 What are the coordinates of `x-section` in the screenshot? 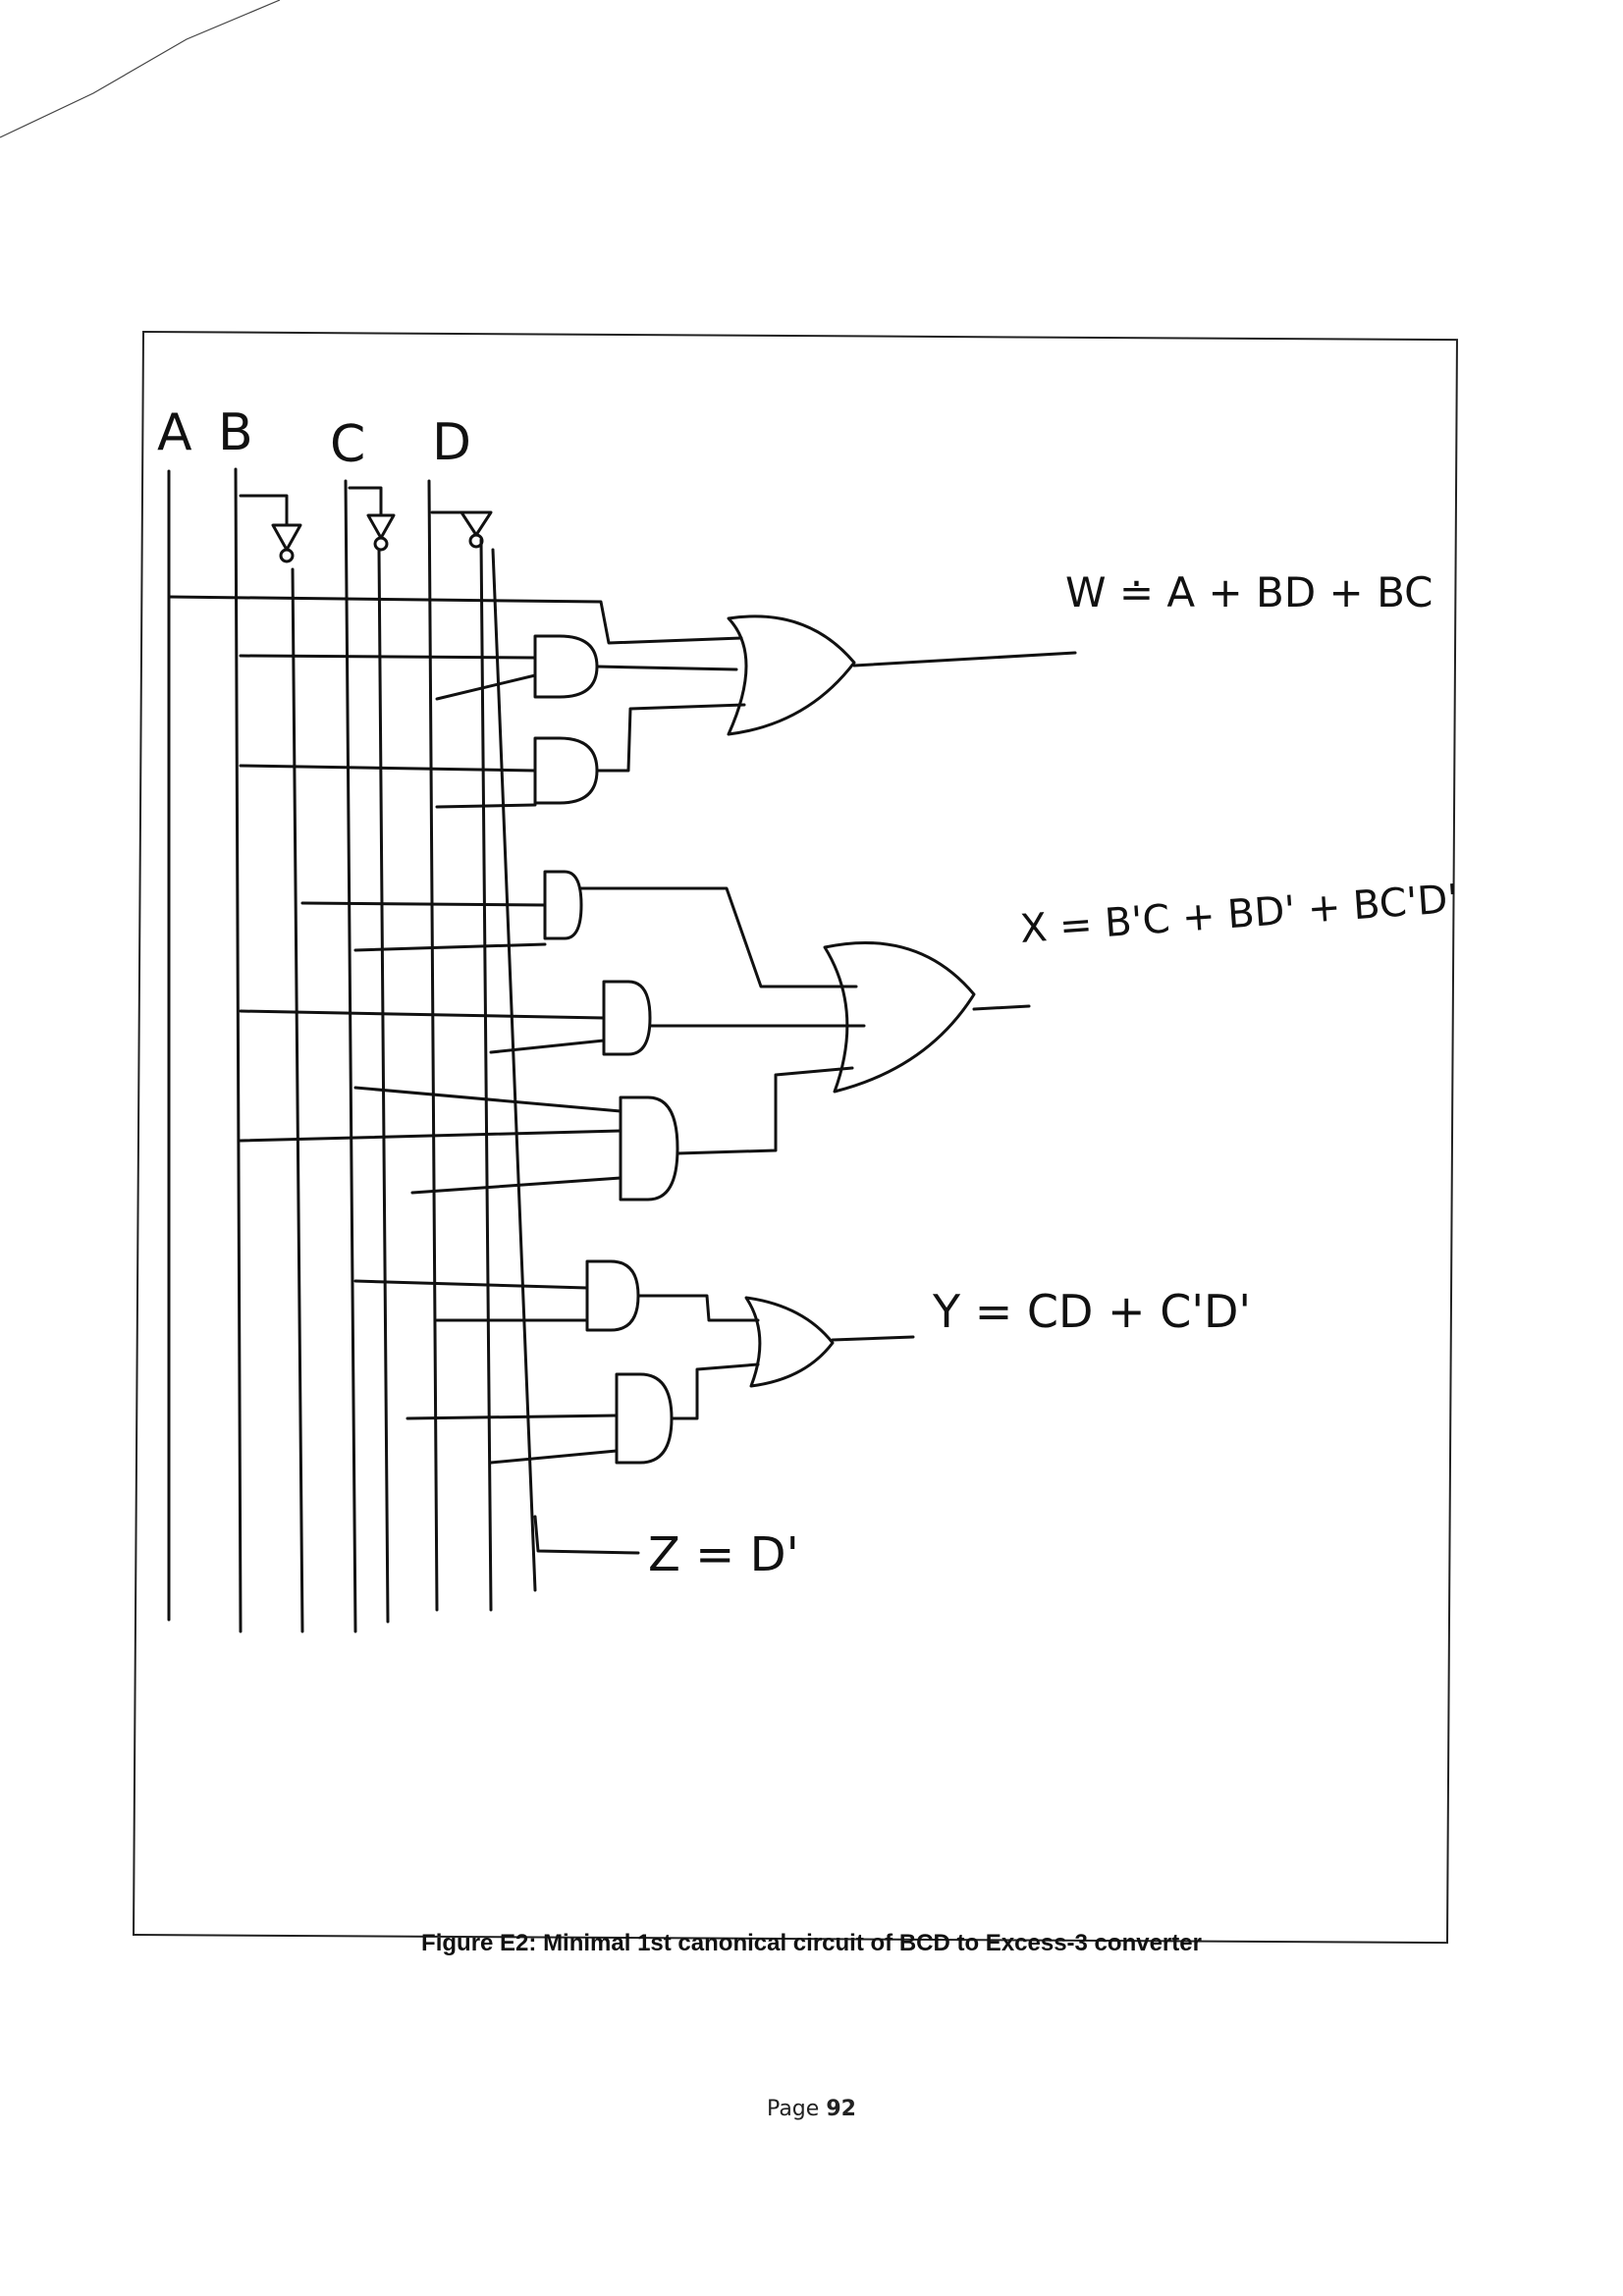 It's located at (635, 1036).